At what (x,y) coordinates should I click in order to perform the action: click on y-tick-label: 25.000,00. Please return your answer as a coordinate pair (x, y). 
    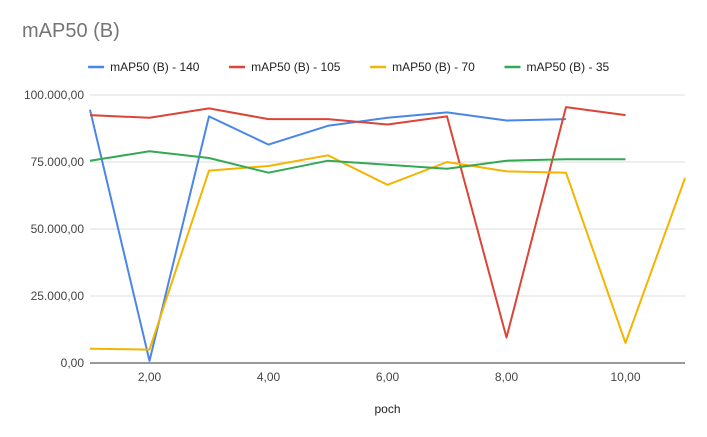
    Looking at the image, I should click on (58, 296).